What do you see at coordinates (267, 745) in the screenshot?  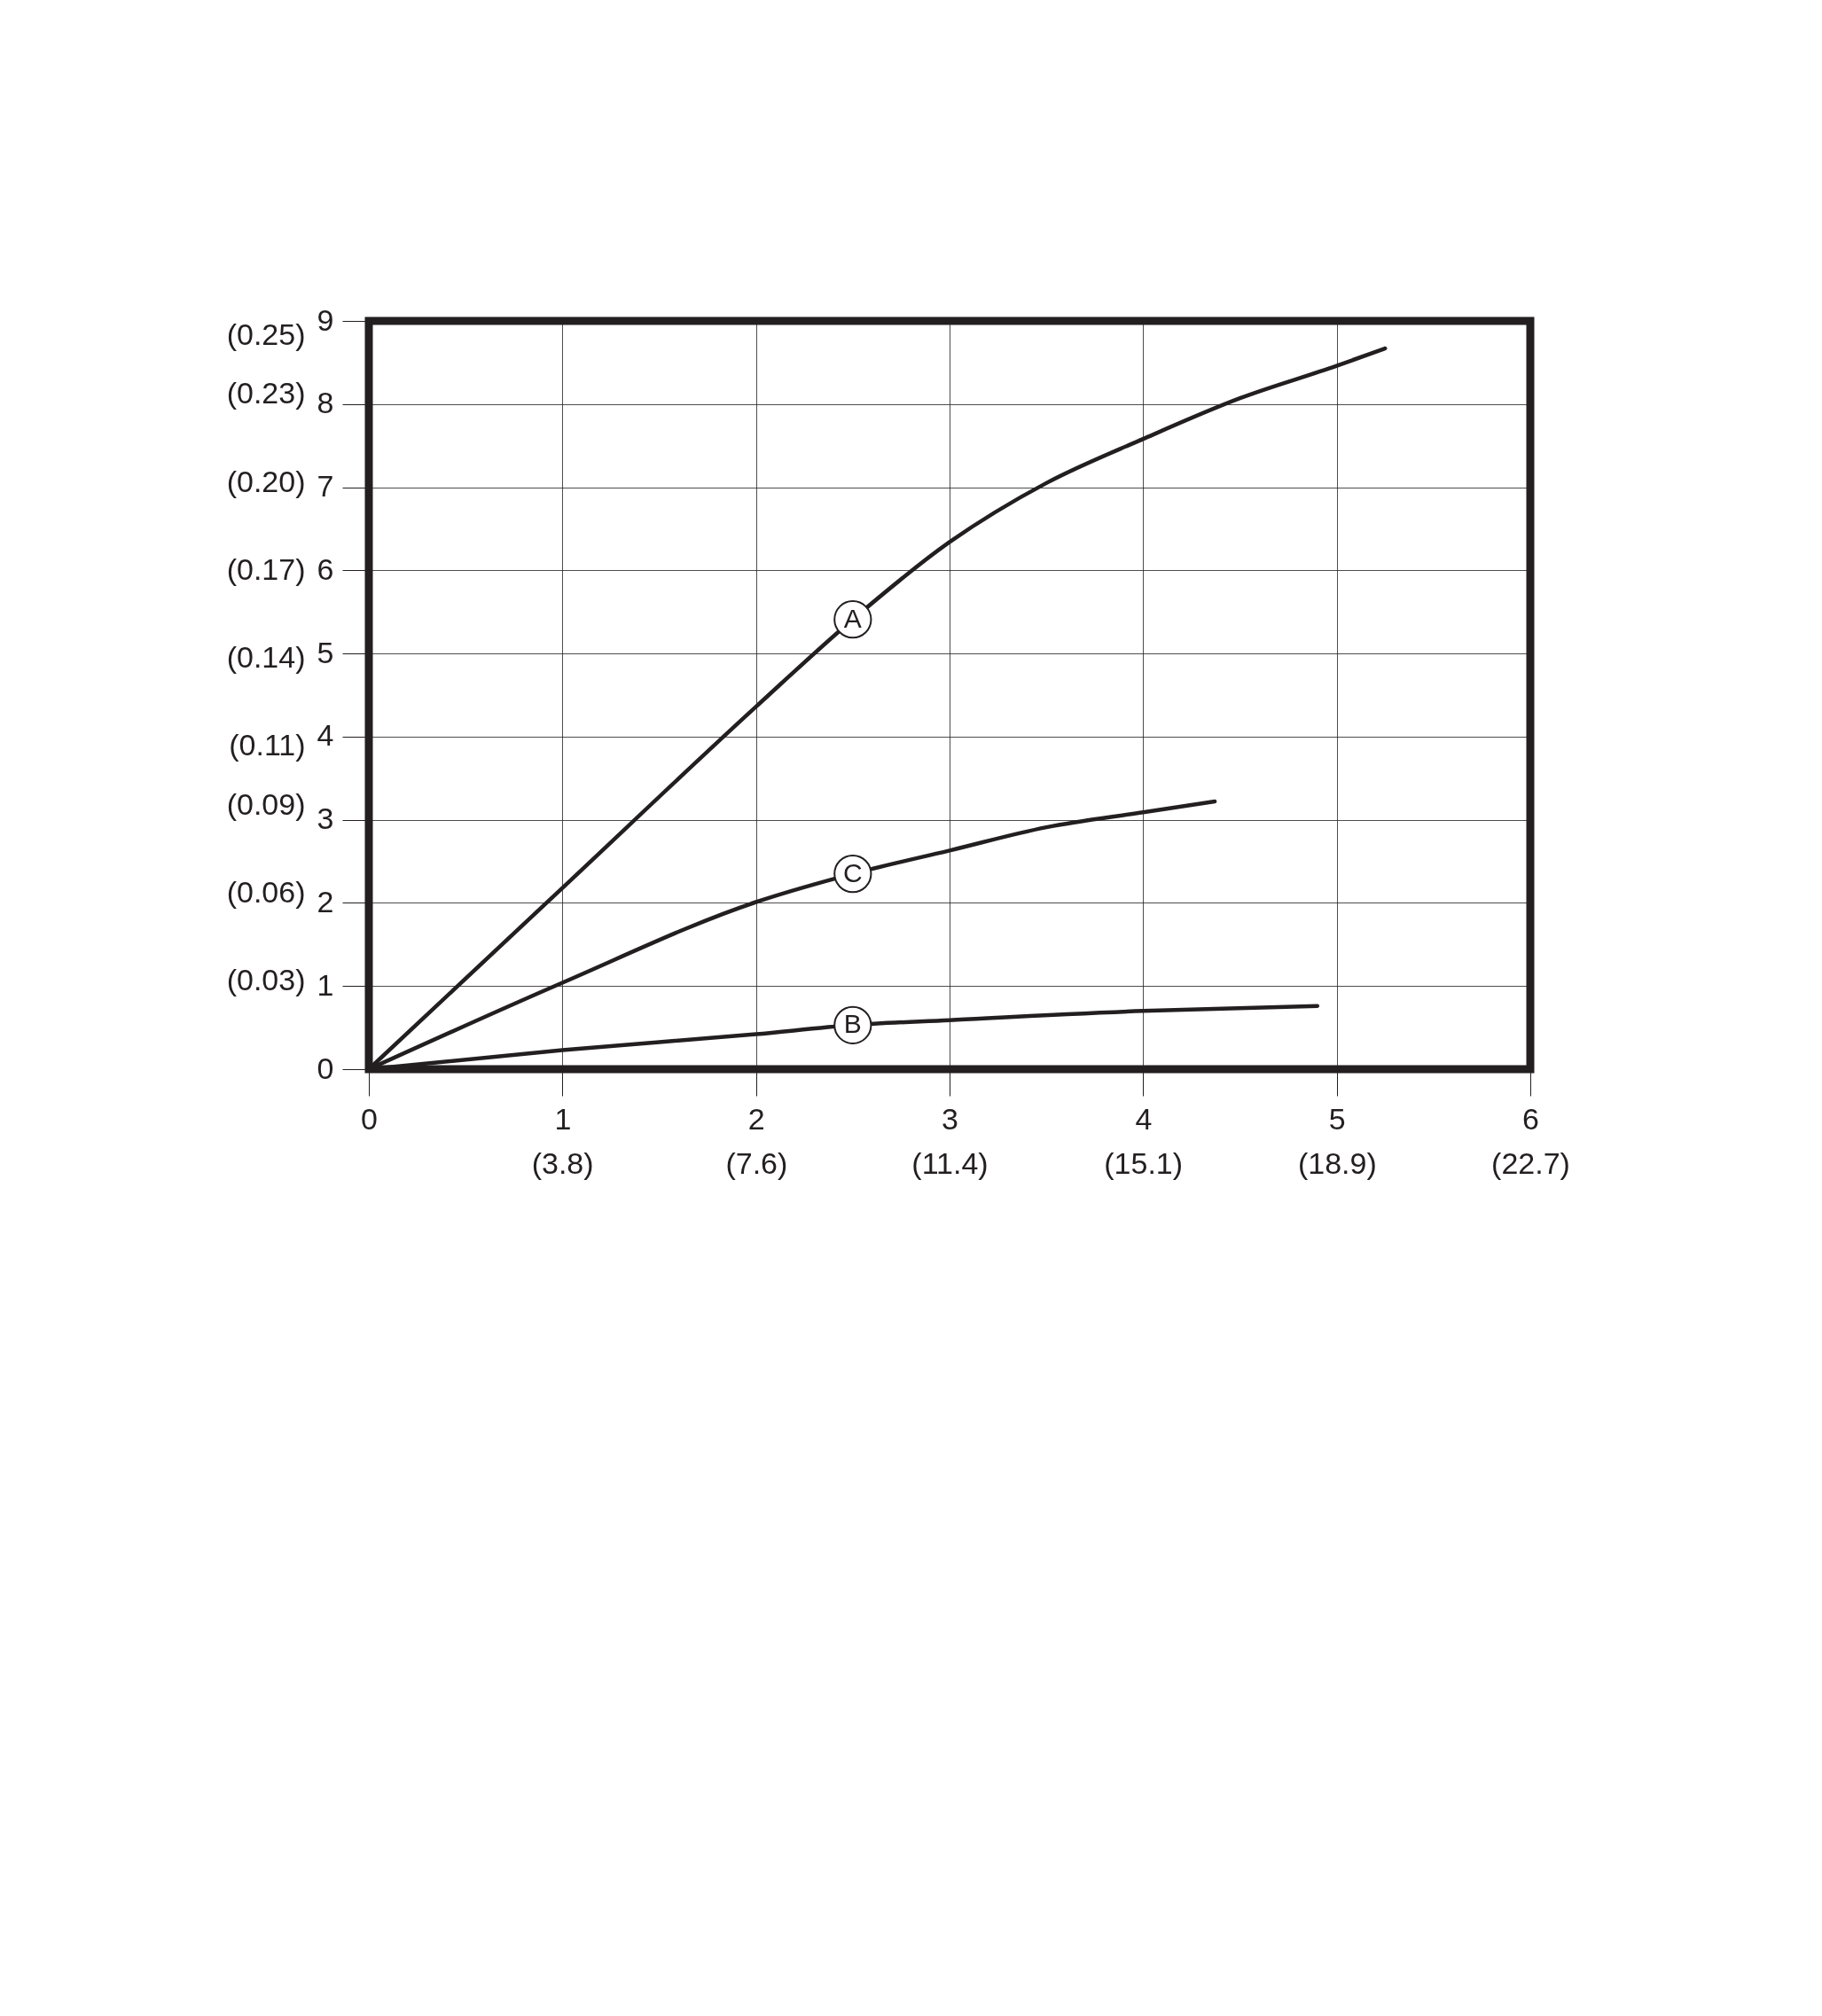 I see `y2-tick-label: (0.11)` at bounding box center [267, 745].